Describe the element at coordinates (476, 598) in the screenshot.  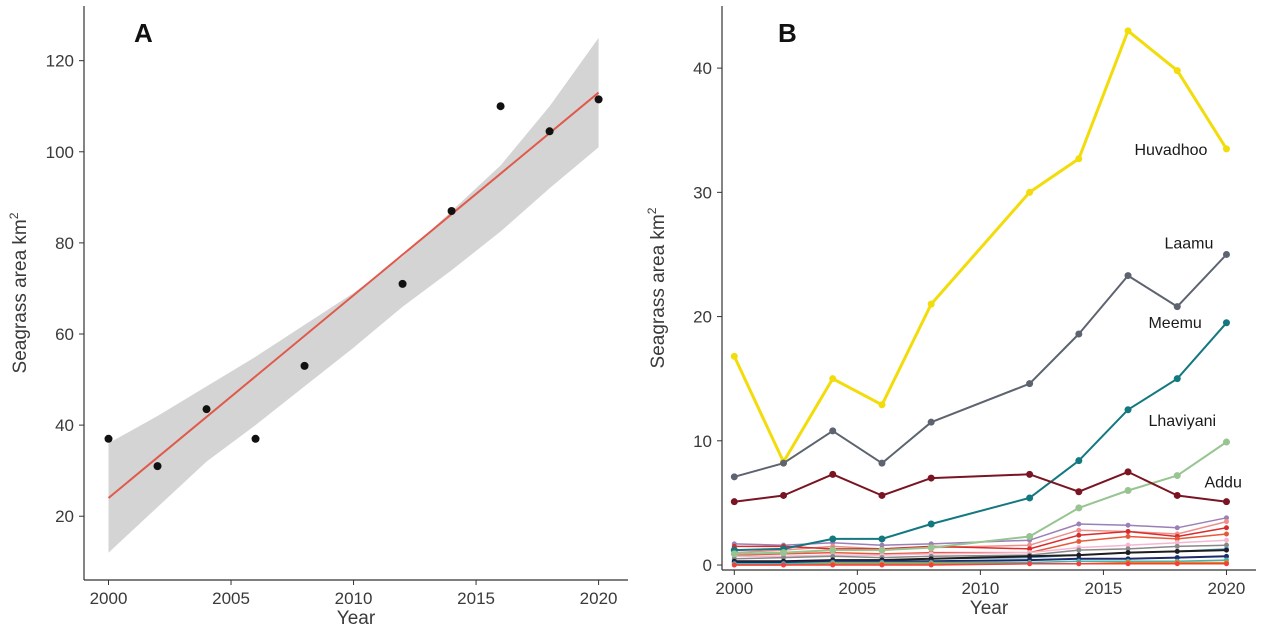
I see `panel-a-x-tick-label: 2015` at that location.